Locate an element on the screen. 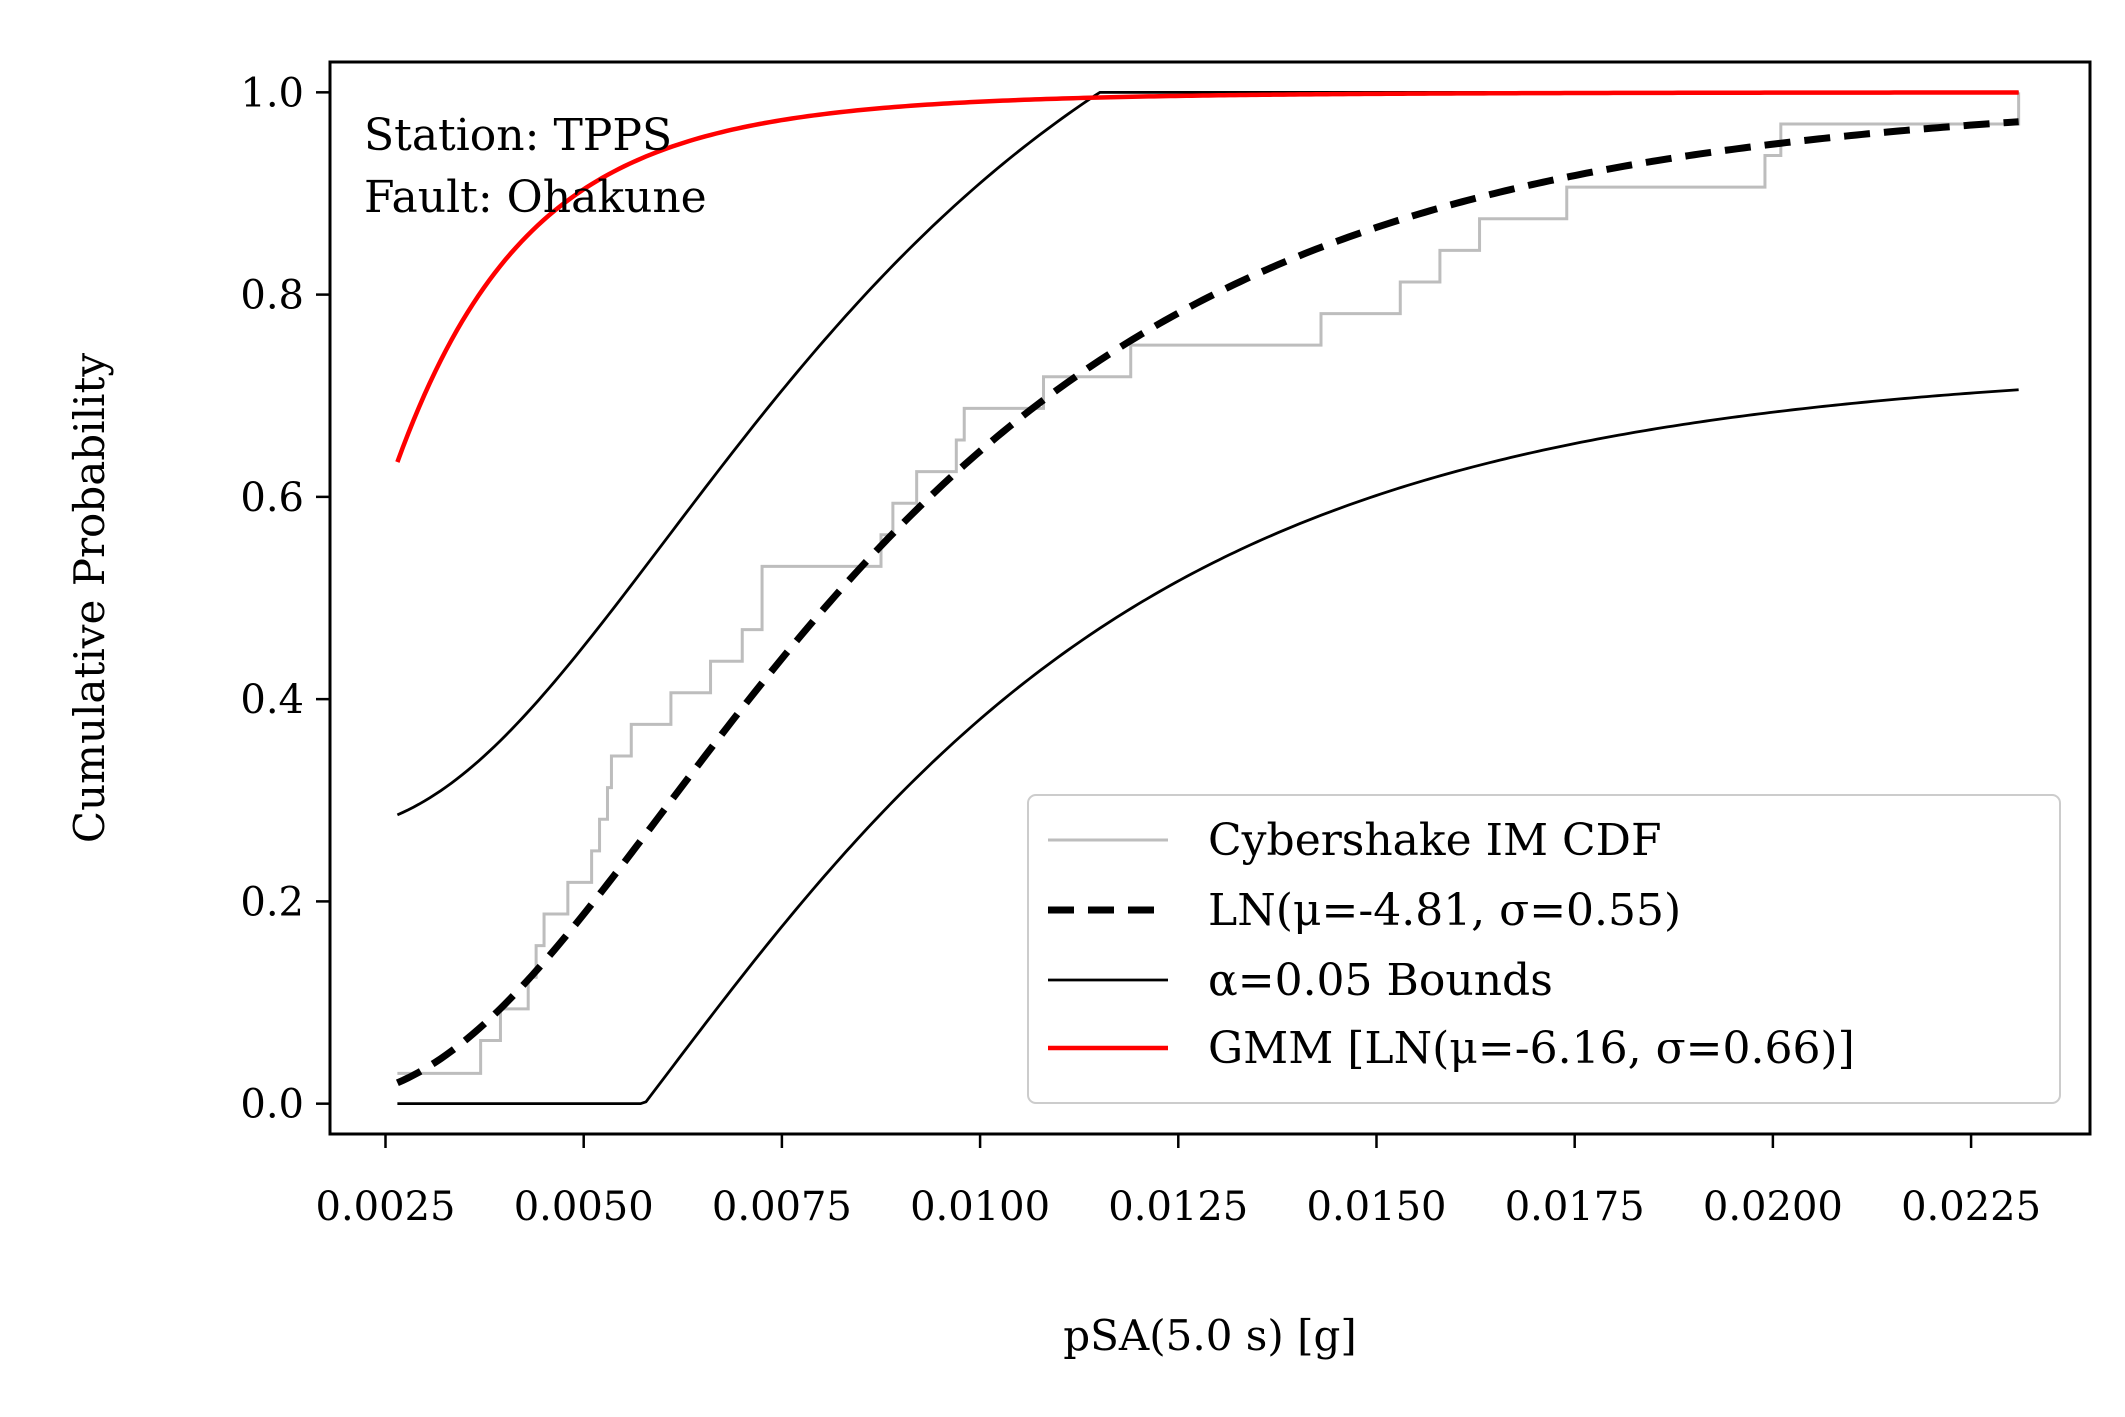 This screenshot has height=1417, width=2125. x-tick-label: 0.0025 is located at coordinates (386, 1207).